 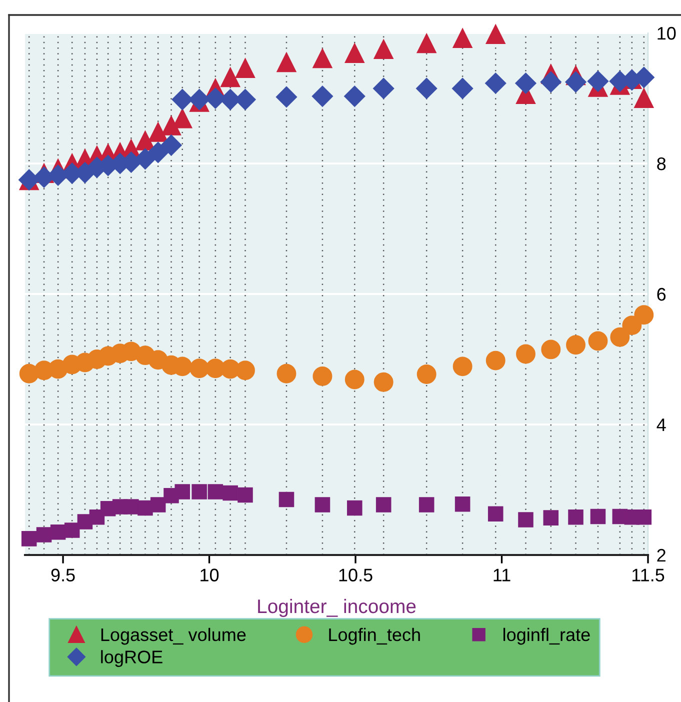 I want to click on x-tick-label: 9.5, so click(x=63, y=575).